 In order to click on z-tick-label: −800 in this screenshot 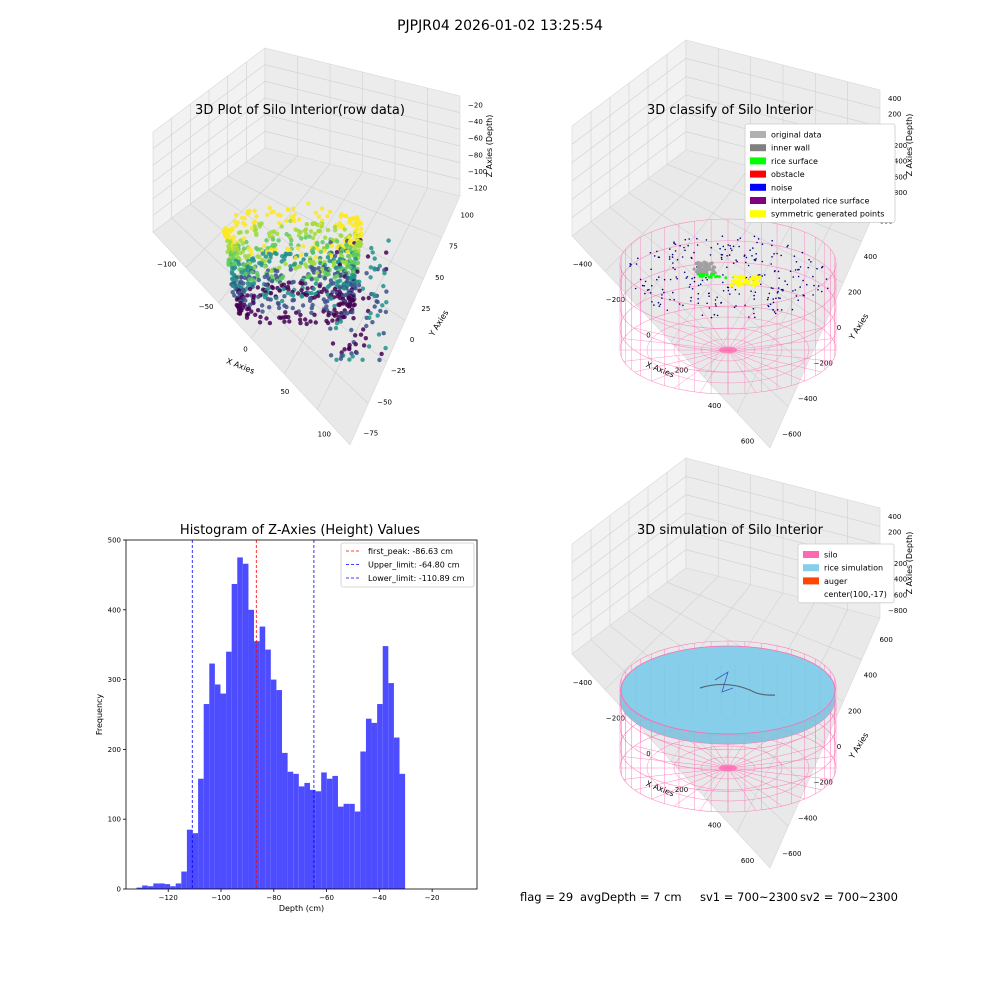, I will do `click(897, 193)`.